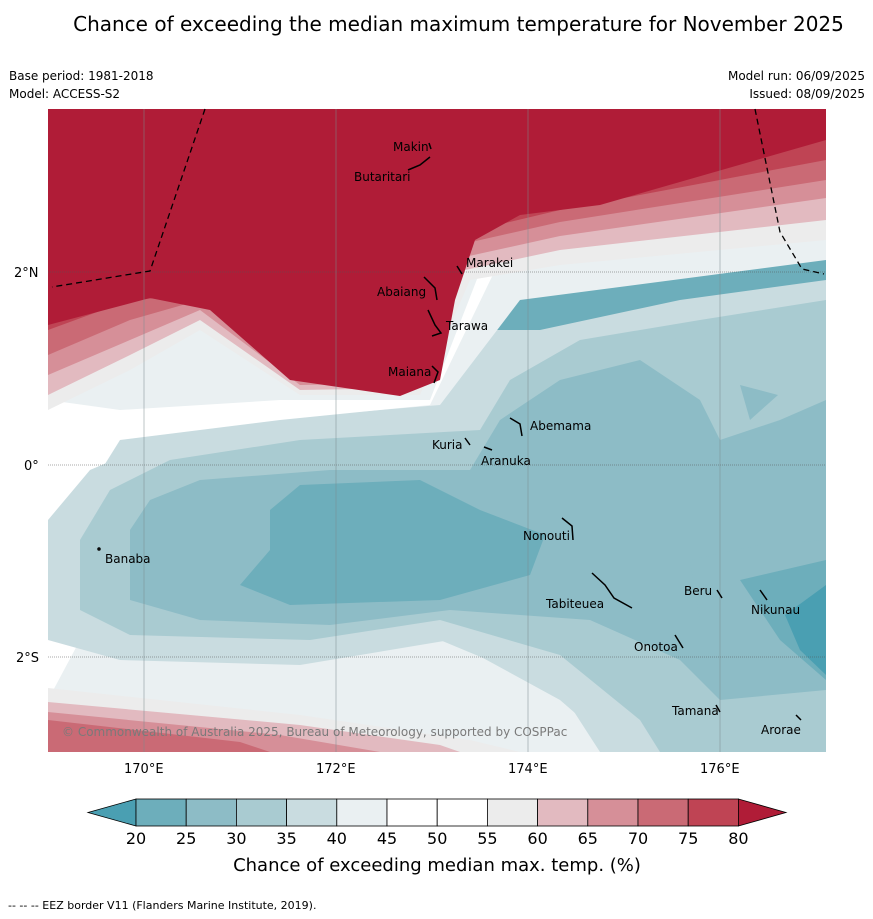  What do you see at coordinates (781, 730) in the screenshot?
I see `place-arorae: Arorae` at bounding box center [781, 730].